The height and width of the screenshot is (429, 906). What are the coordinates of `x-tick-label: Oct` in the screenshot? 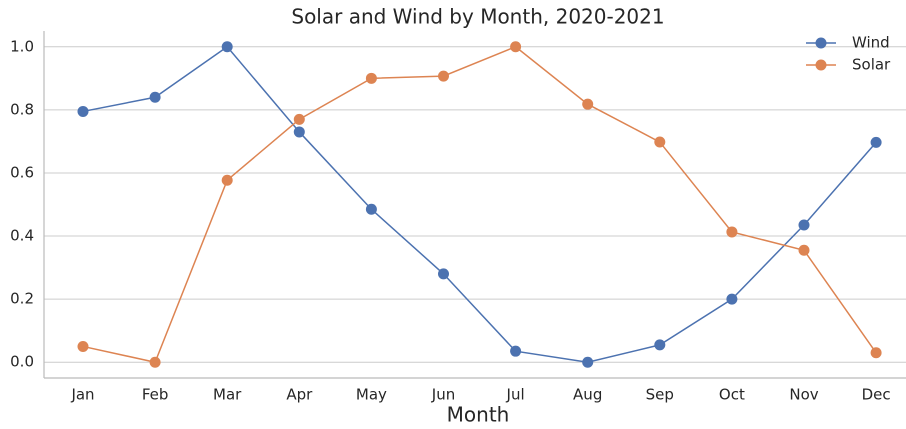 It's located at (732, 395).